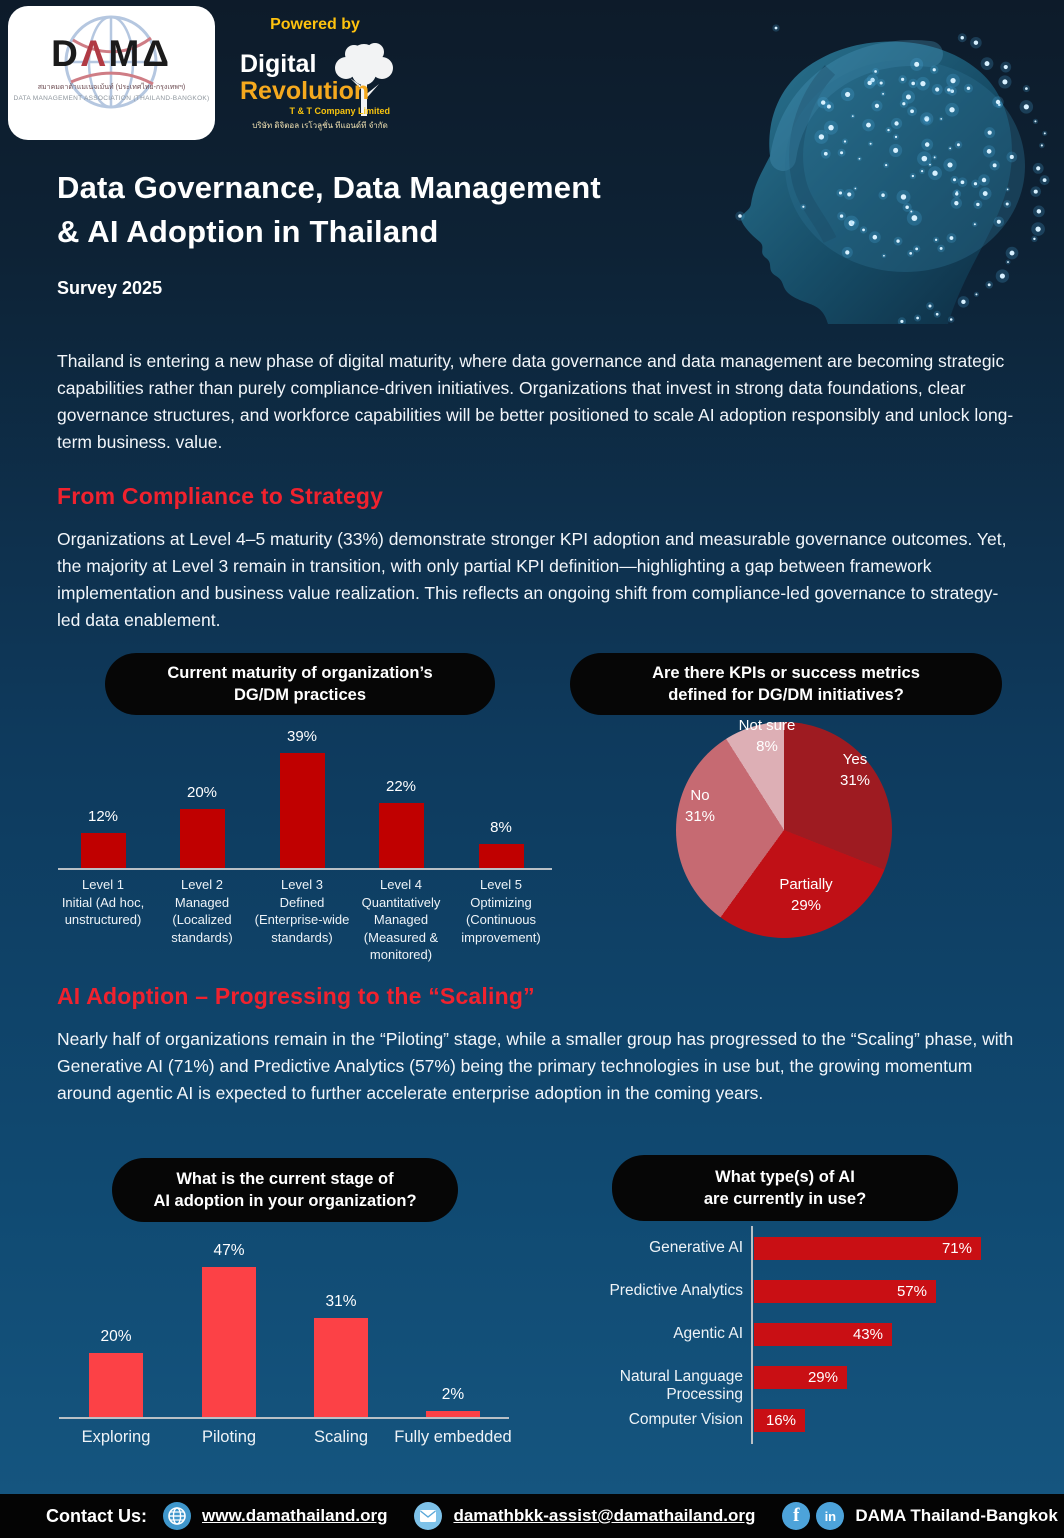 The height and width of the screenshot is (1538, 1064). I want to click on bar-category-label: Predictive Analytics, so click(676, 1290).